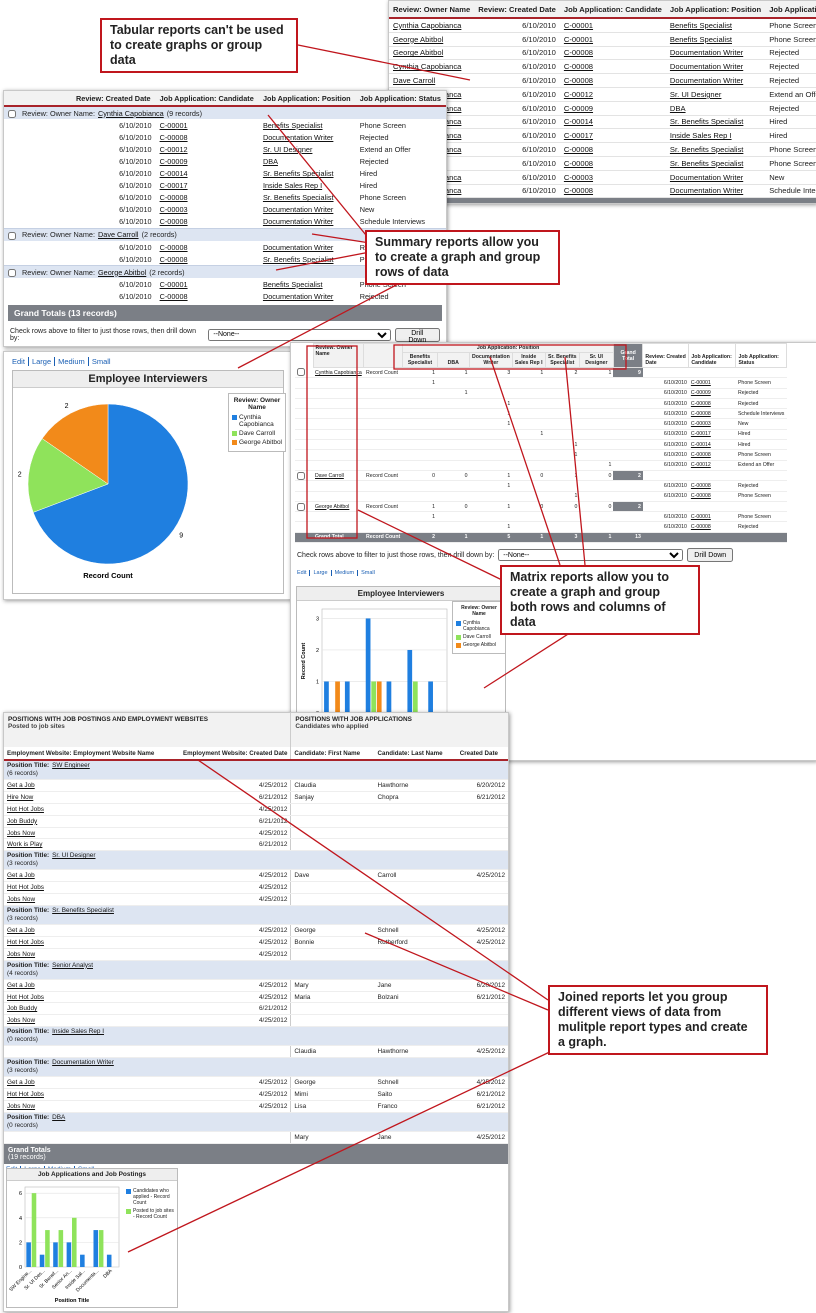 The height and width of the screenshot is (1313, 816). I want to click on candidate-link: C-00014, so click(700, 444).